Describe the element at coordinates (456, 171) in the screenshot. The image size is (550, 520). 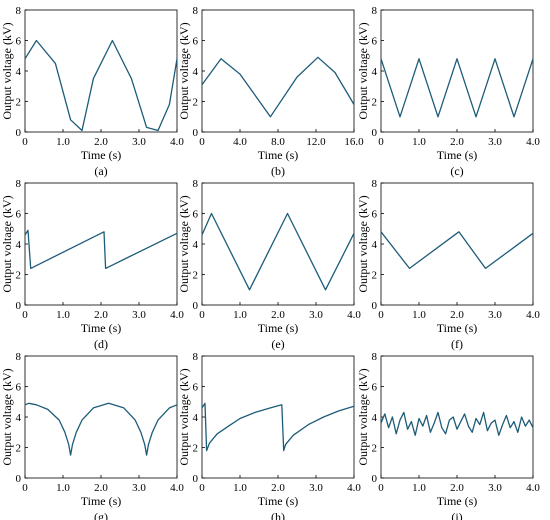
I see `panel-caption: (c)` at that location.